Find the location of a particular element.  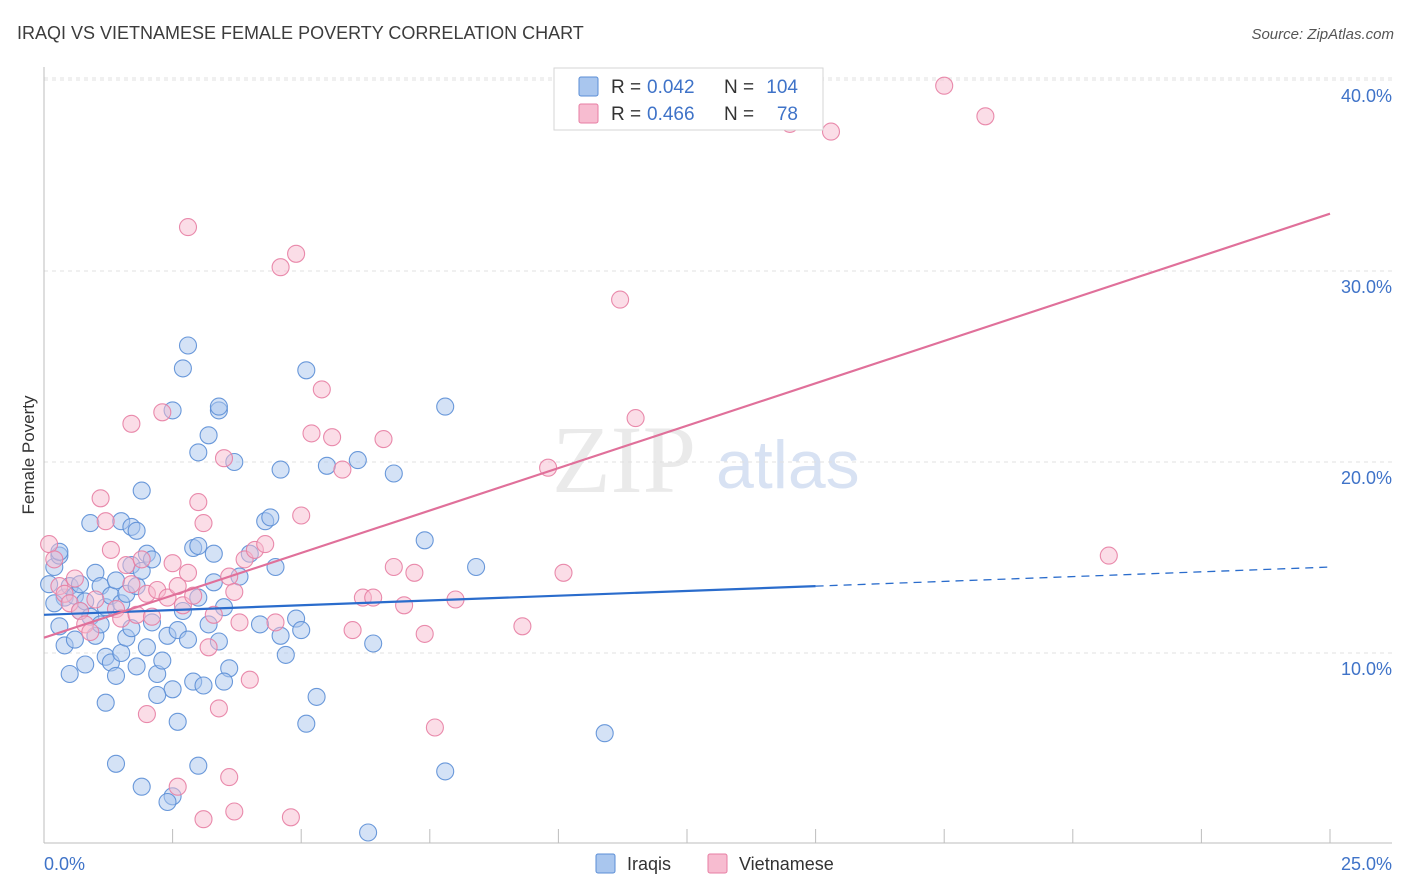

legend-n-label-vietnamese: N = is located at coordinates (739, 114).